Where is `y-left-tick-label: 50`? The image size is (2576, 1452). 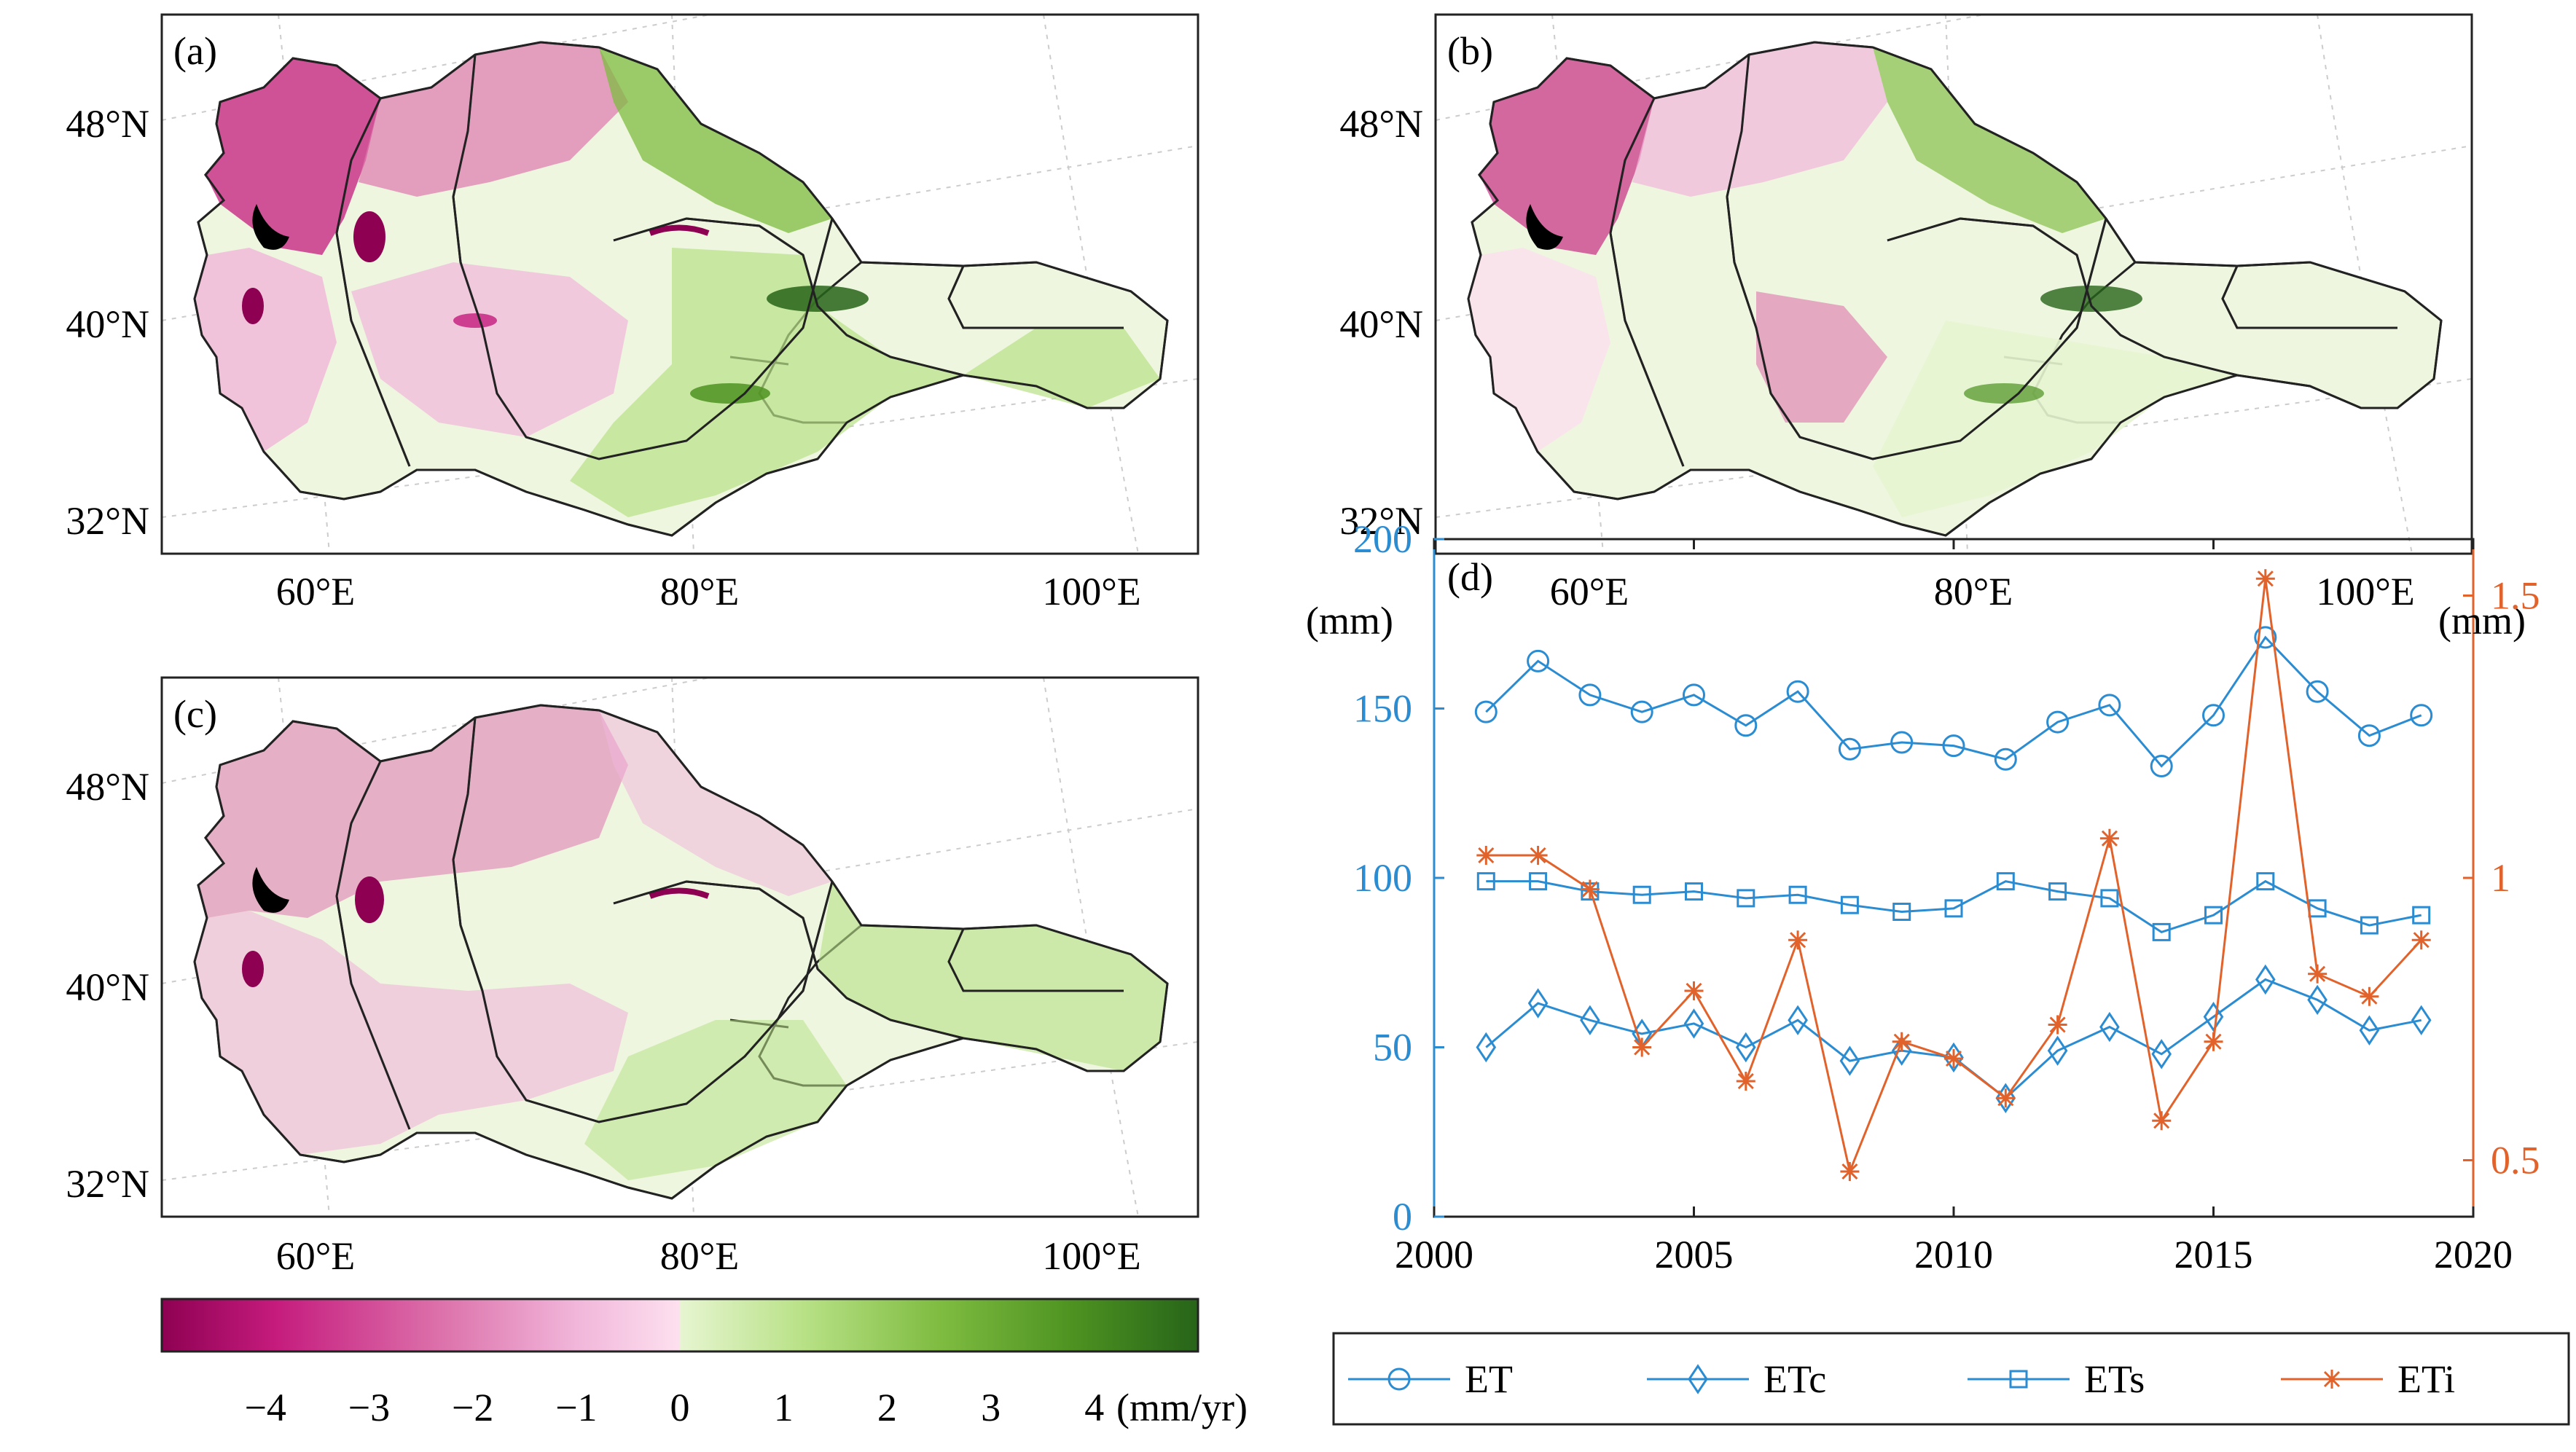
y-left-tick-label: 50 is located at coordinates (1392, 1048).